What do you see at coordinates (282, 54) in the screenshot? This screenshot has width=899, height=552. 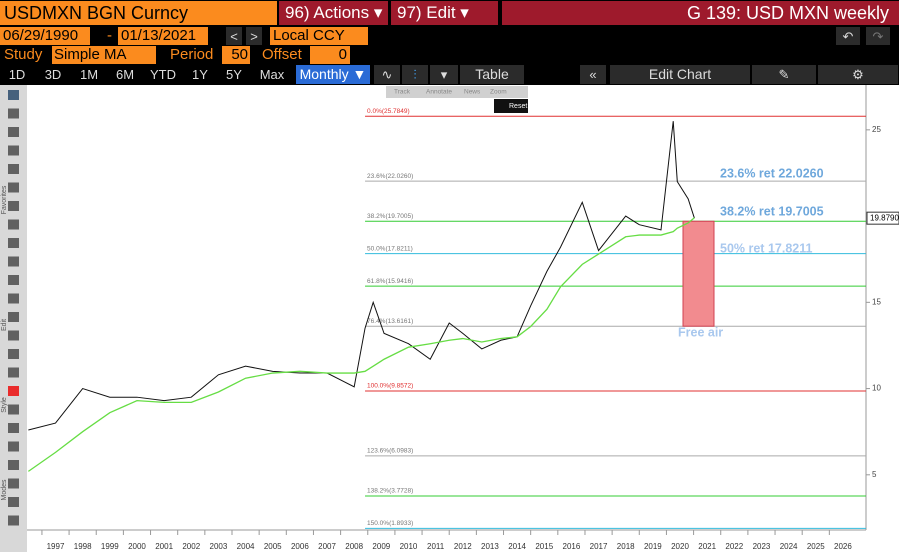 I see `offset-label: Offset` at bounding box center [282, 54].